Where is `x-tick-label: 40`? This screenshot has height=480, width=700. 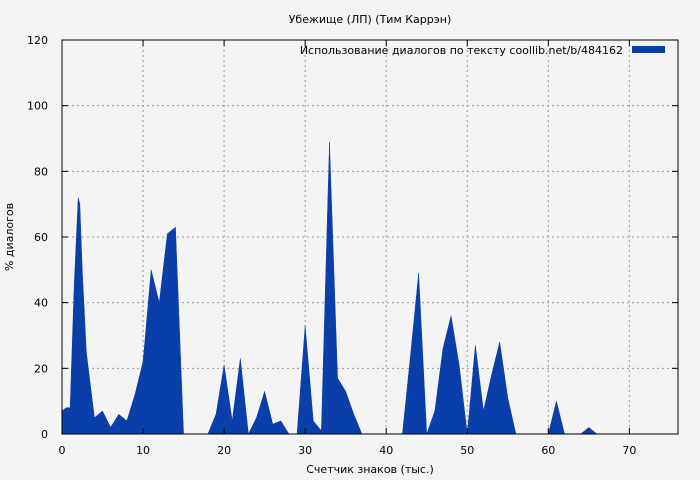
x-tick-label: 40 is located at coordinates (386, 450).